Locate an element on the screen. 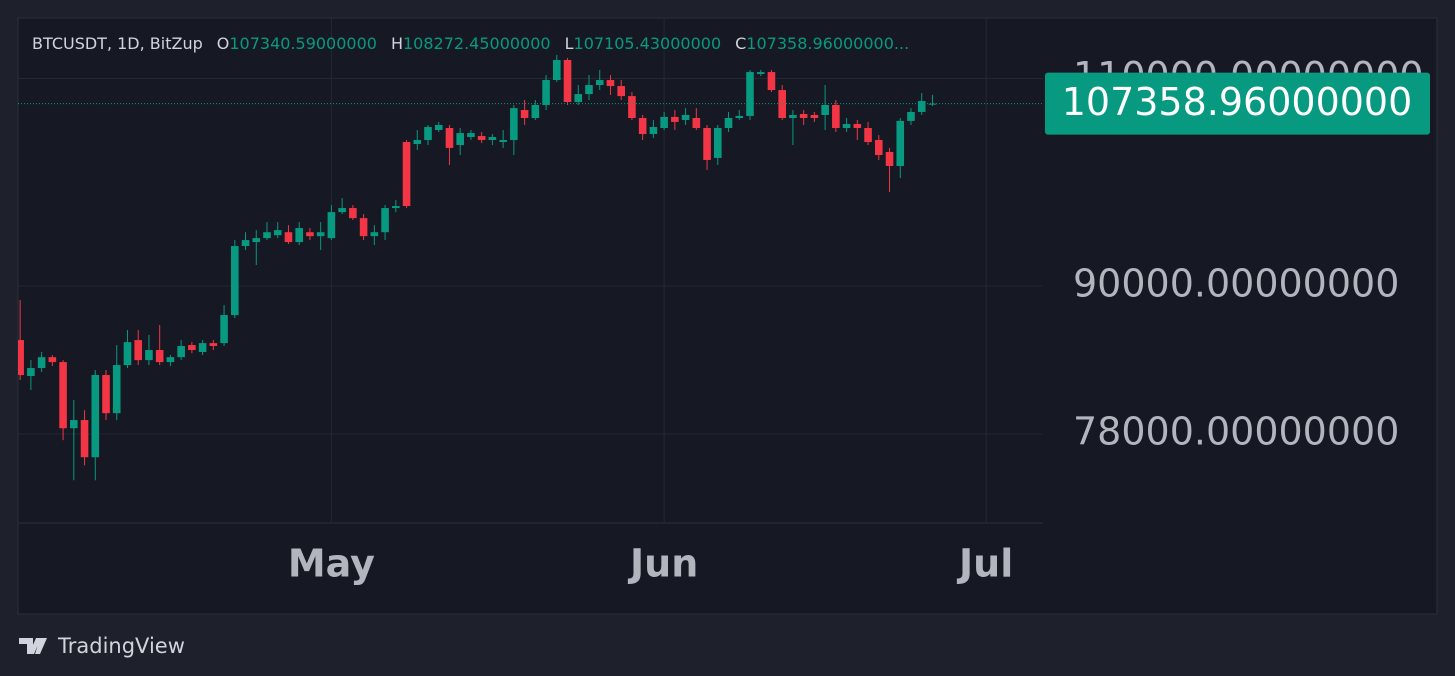  x-tick-label: Jul is located at coordinates (984, 564).